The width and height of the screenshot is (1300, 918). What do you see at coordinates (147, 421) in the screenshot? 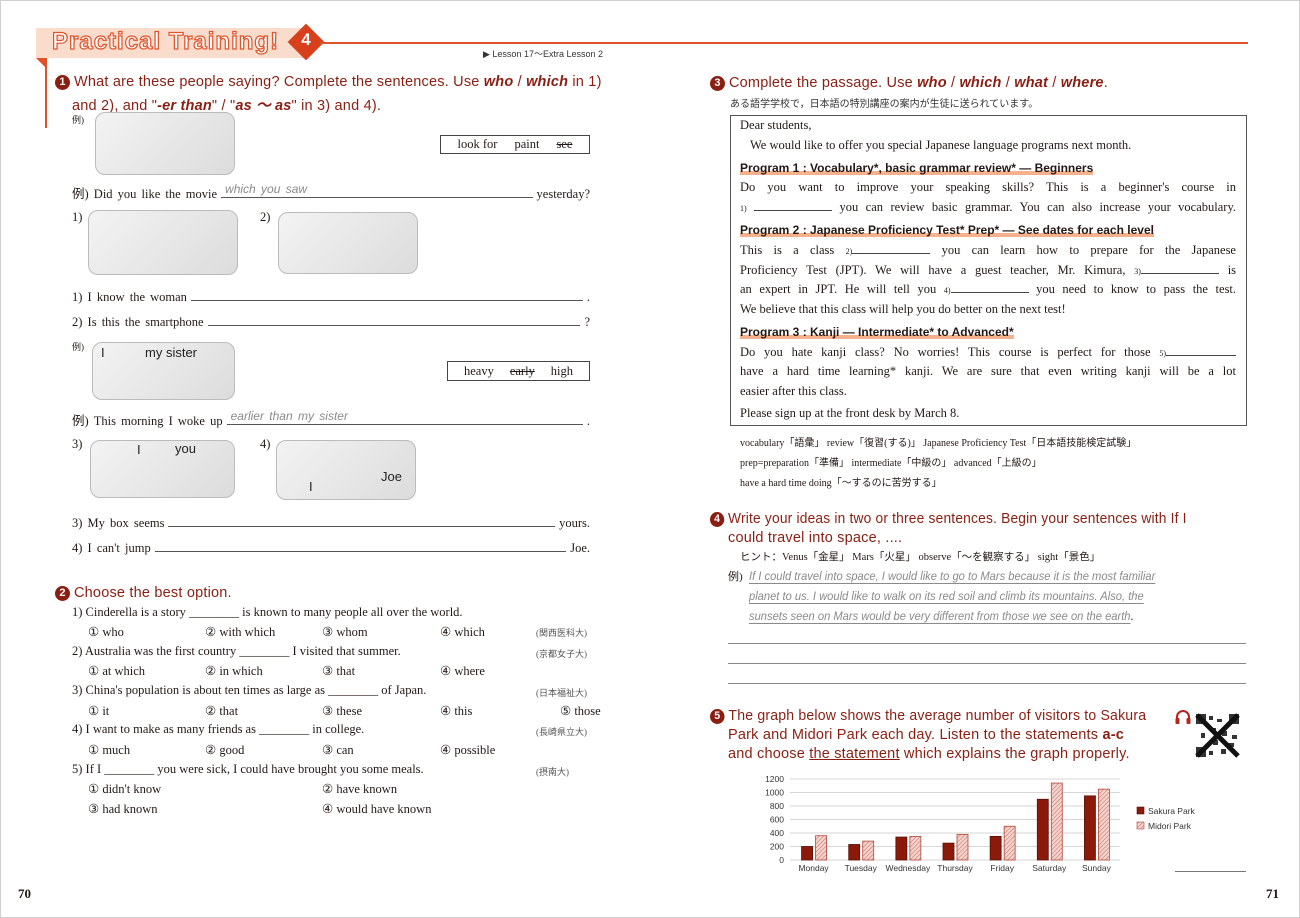
I see `text: 例) This morning I woke up` at bounding box center [147, 421].